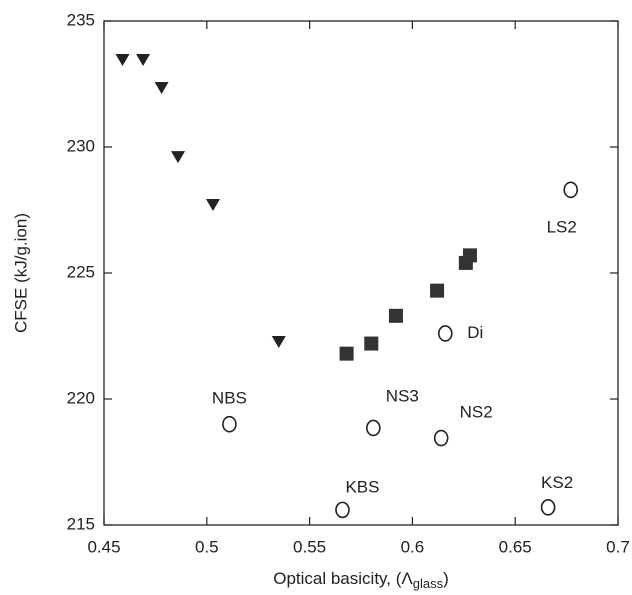  I want to click on point-label: NS2, so click(476, 412).